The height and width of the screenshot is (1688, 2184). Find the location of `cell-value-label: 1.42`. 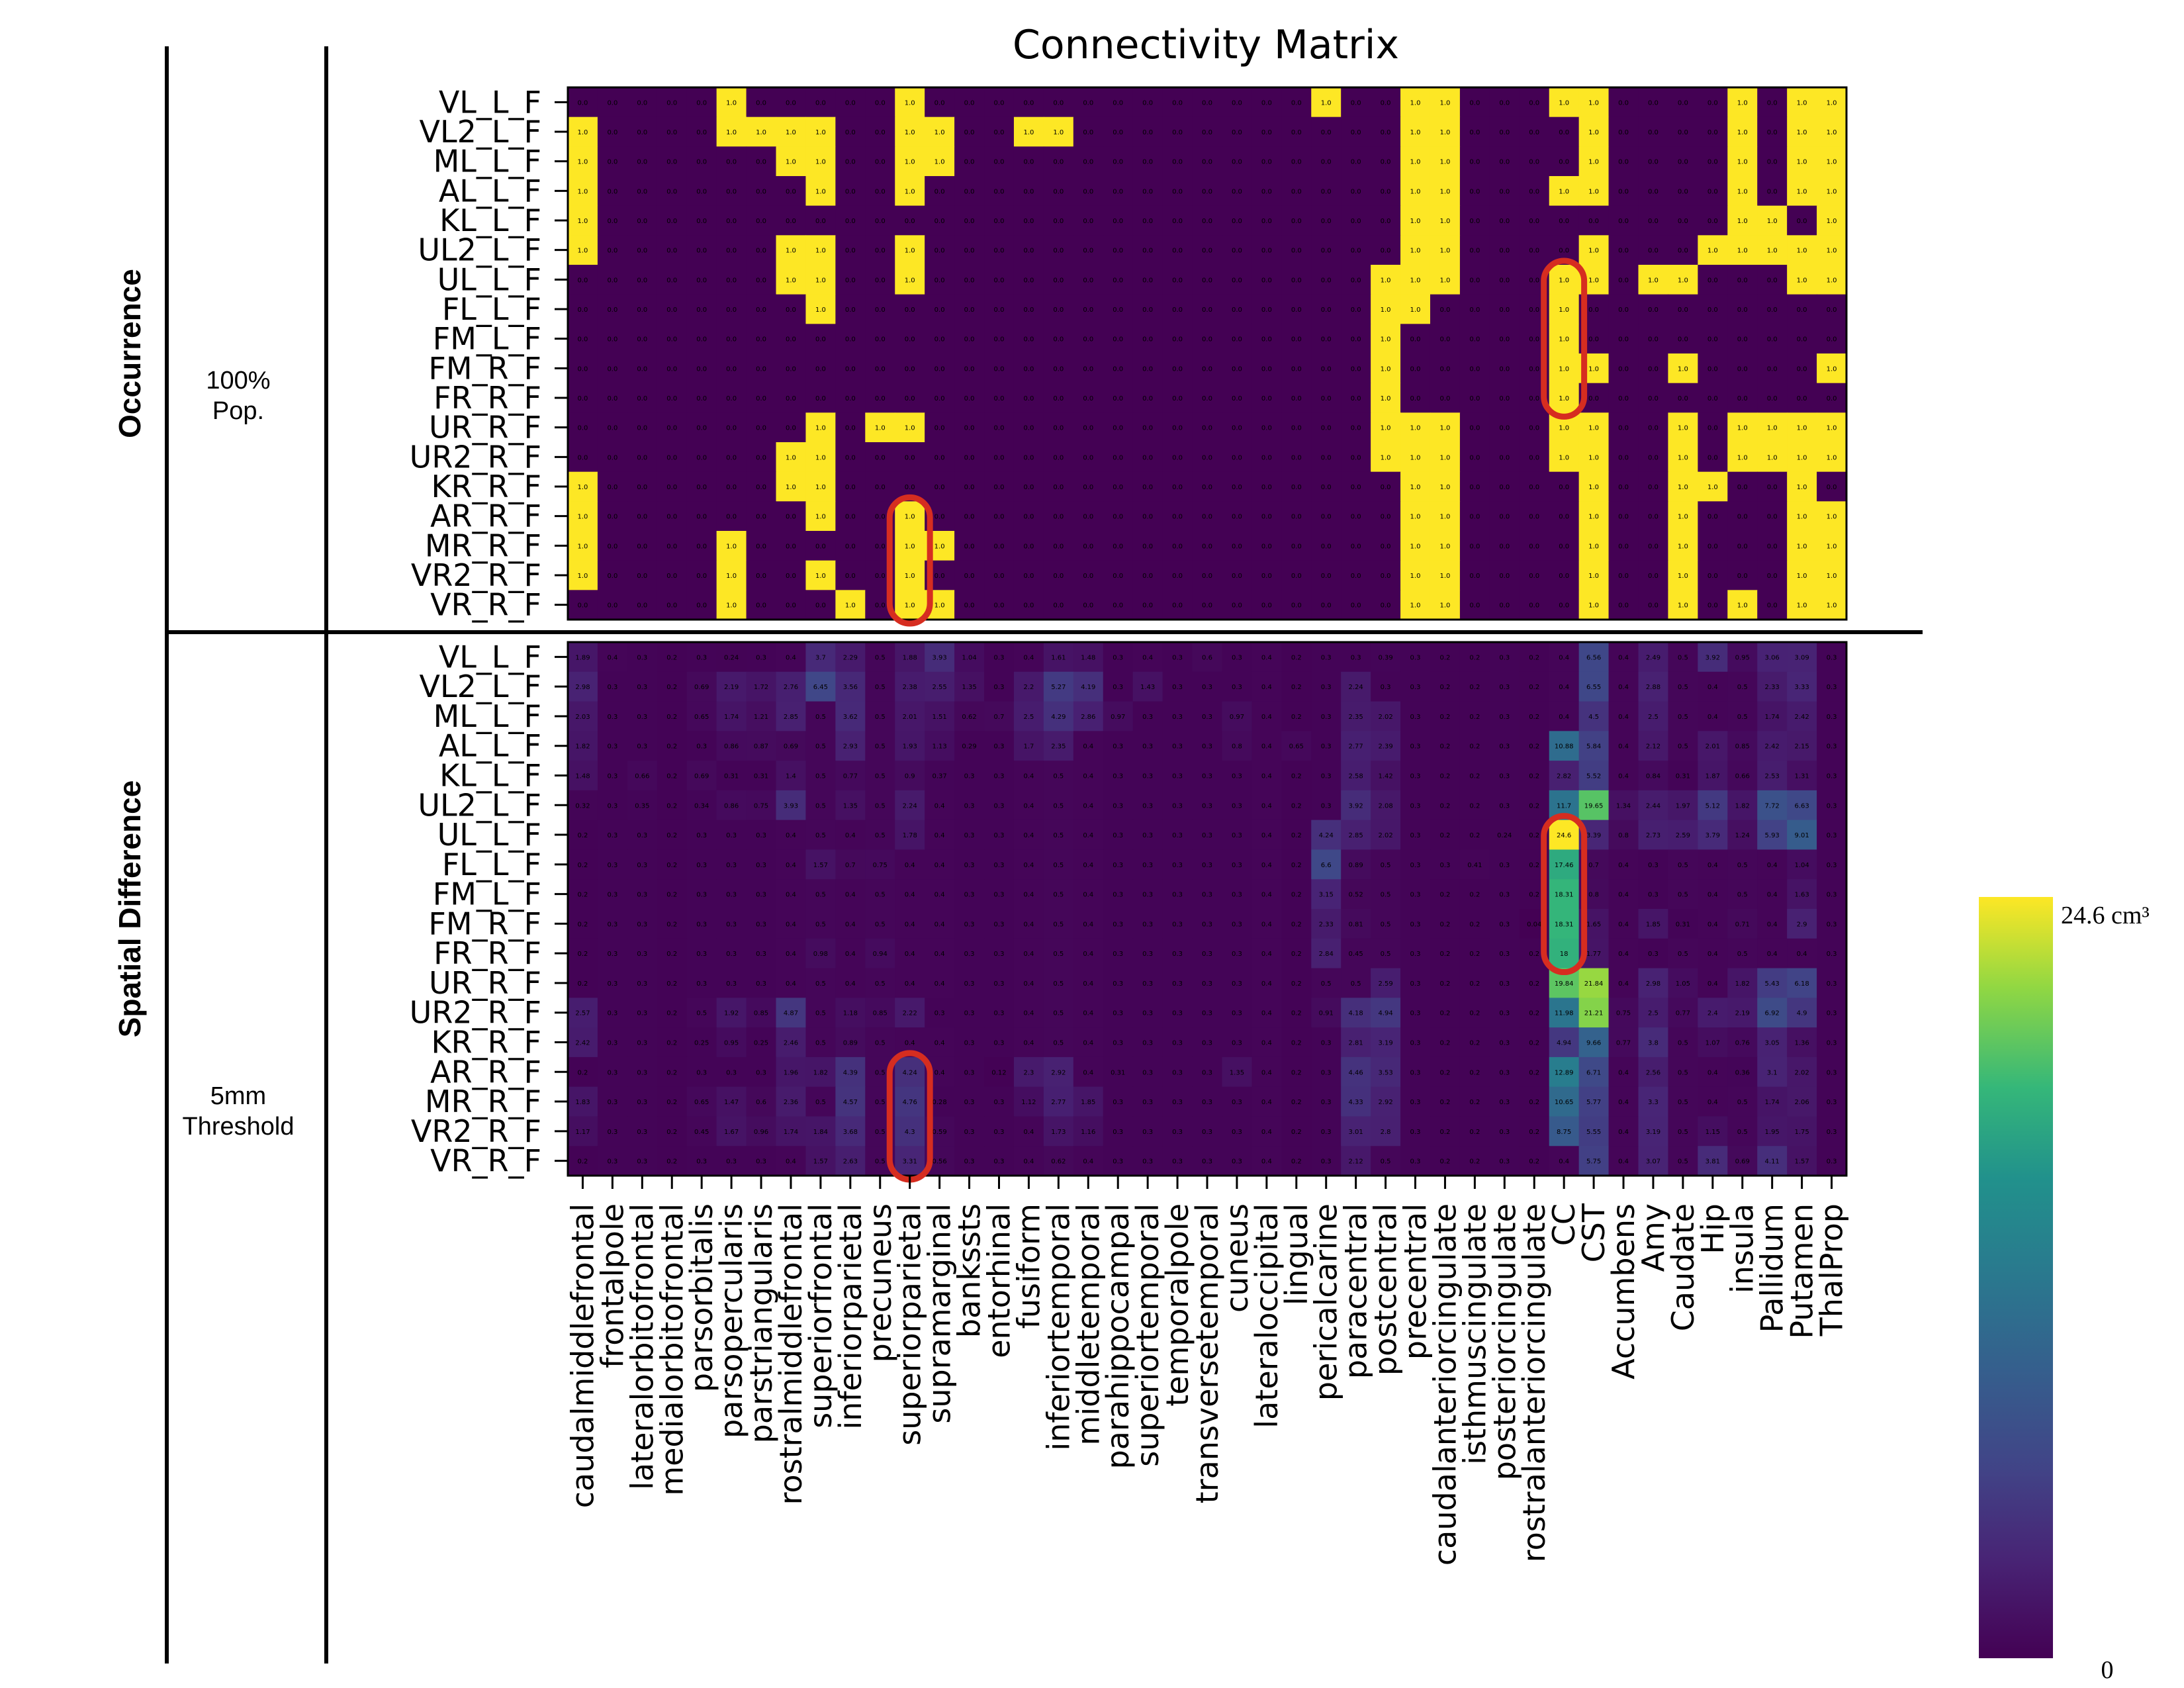

cell-value-label: 1.42 is located at coordinates (1385, 776).